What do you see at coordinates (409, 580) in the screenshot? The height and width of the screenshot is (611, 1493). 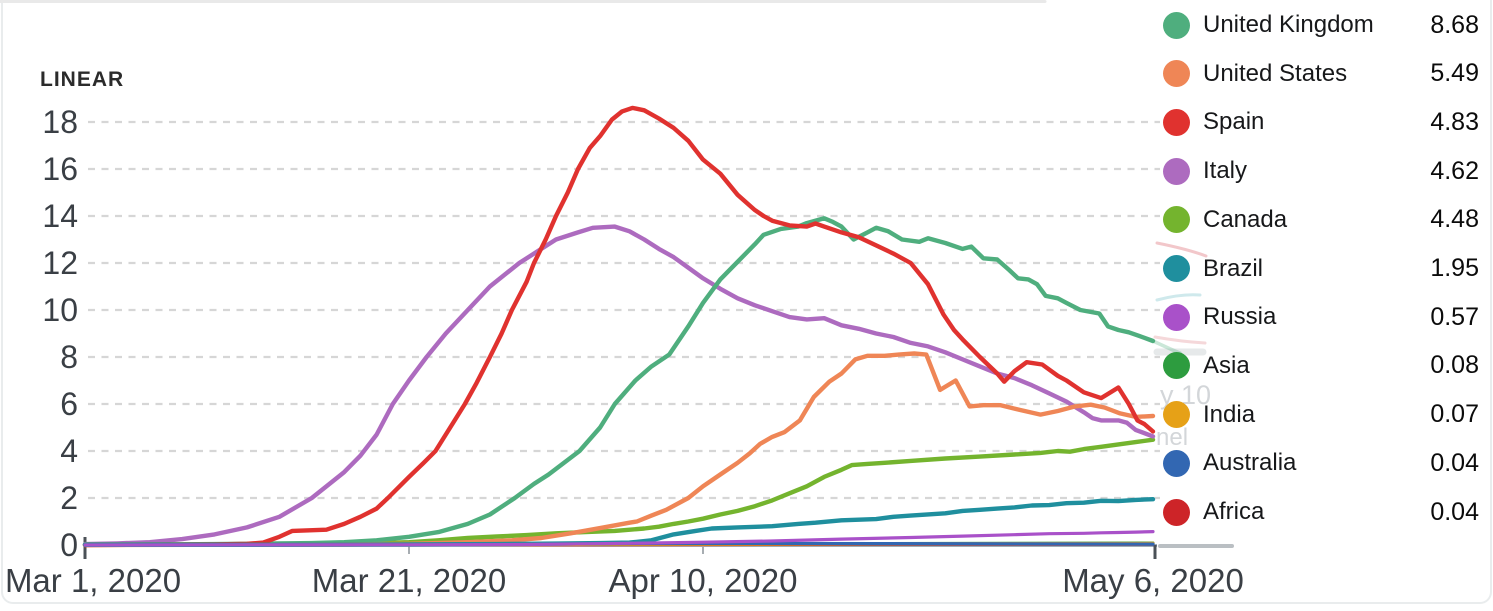 I see `x-axis-label-mar-21-2020: Mar 21, 2020` at bounding box center [409, 580].